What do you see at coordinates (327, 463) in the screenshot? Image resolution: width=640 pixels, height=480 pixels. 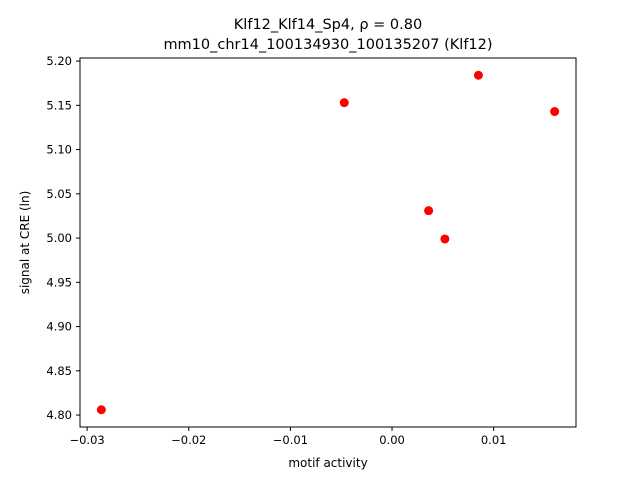 I see `x-axis-label: motif activity` at bounding box center [327, 463].